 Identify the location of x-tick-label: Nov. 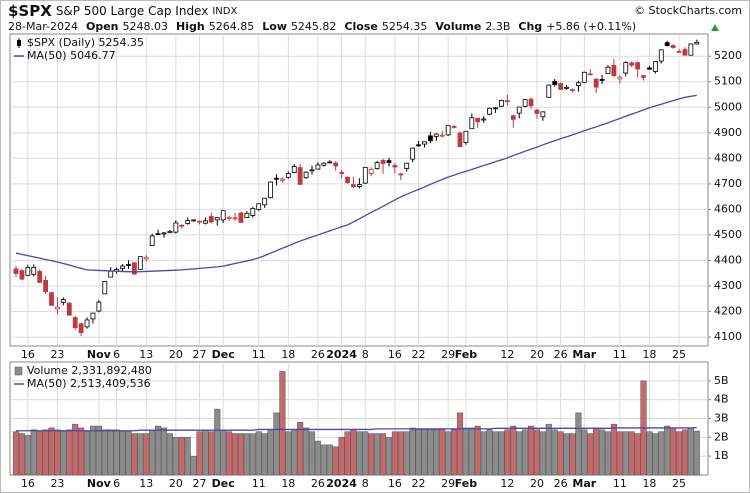
(99, 354).